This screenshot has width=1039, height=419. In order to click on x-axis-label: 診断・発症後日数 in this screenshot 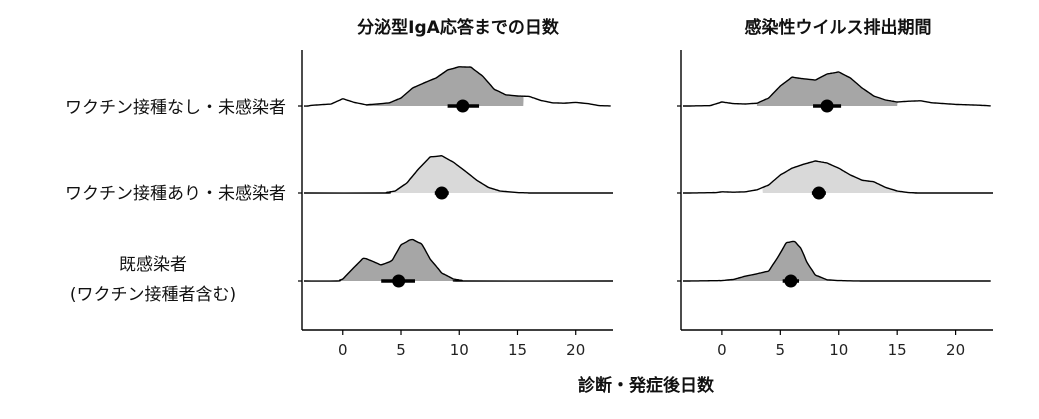, I will do `click(646, 385)`.